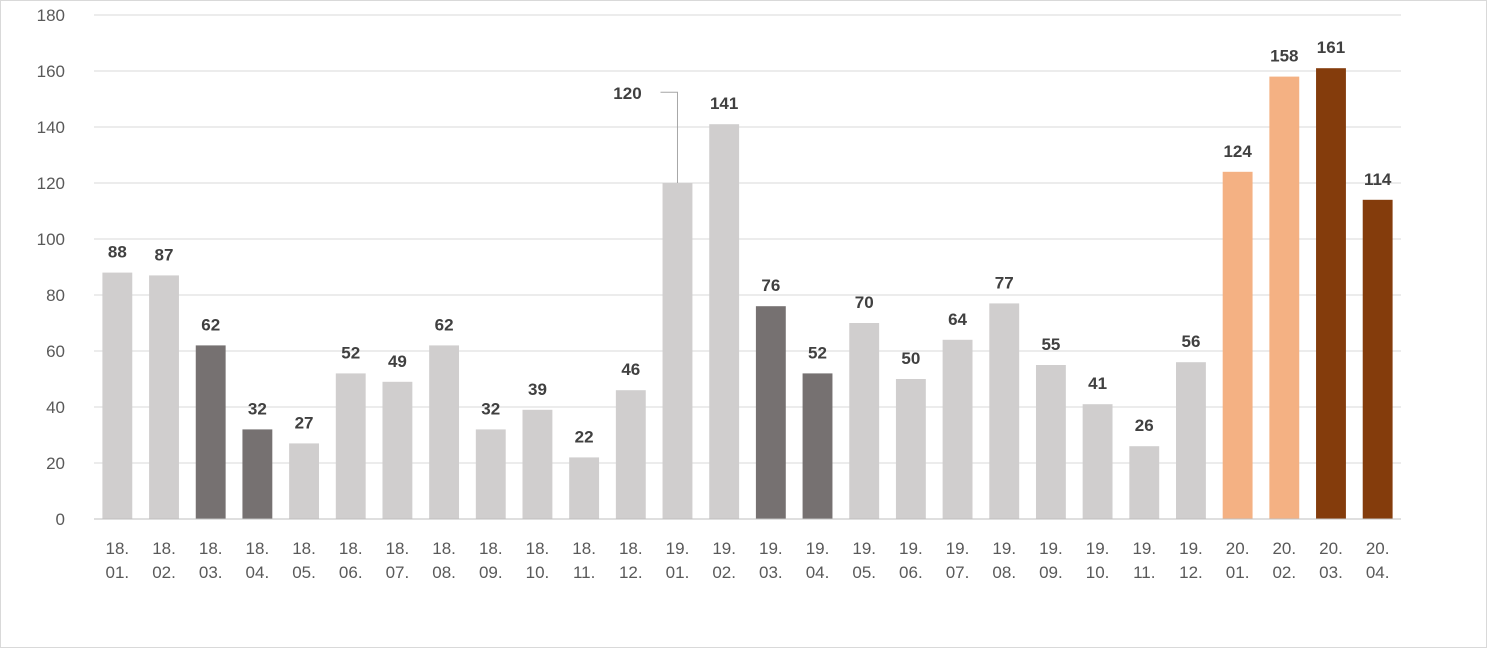  Describe the element at coordinates (51, 15) in the screenshot. I see `y-tick-label: 180` at that location.